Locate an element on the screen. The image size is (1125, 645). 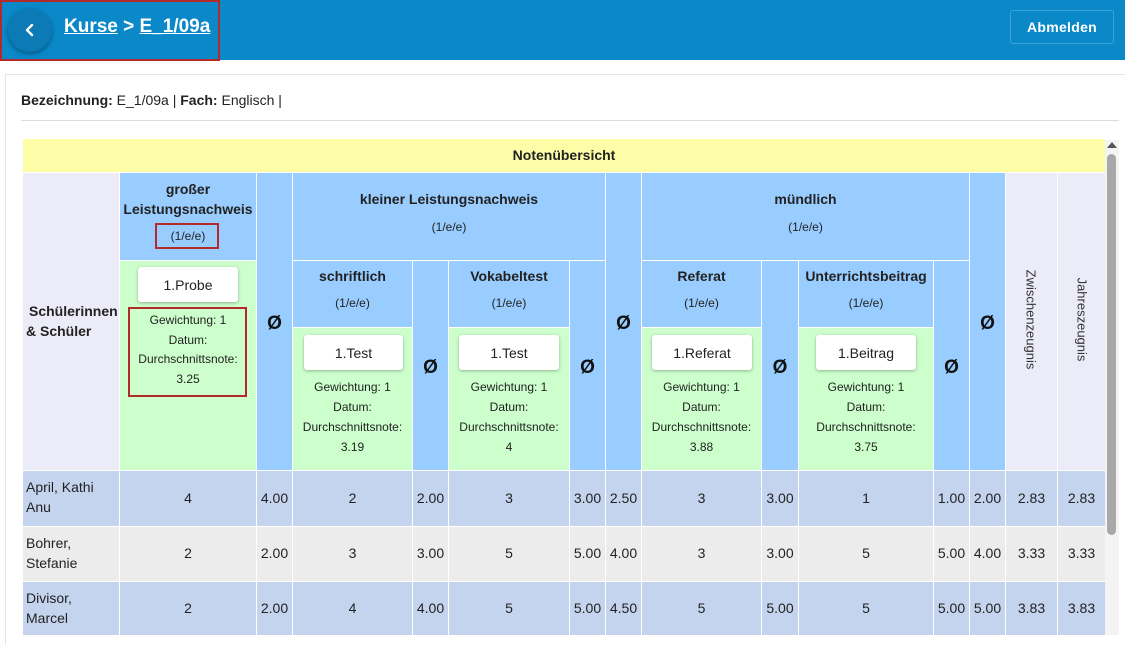
grade-value: 2.83 is located at coordinates (1081, 498).